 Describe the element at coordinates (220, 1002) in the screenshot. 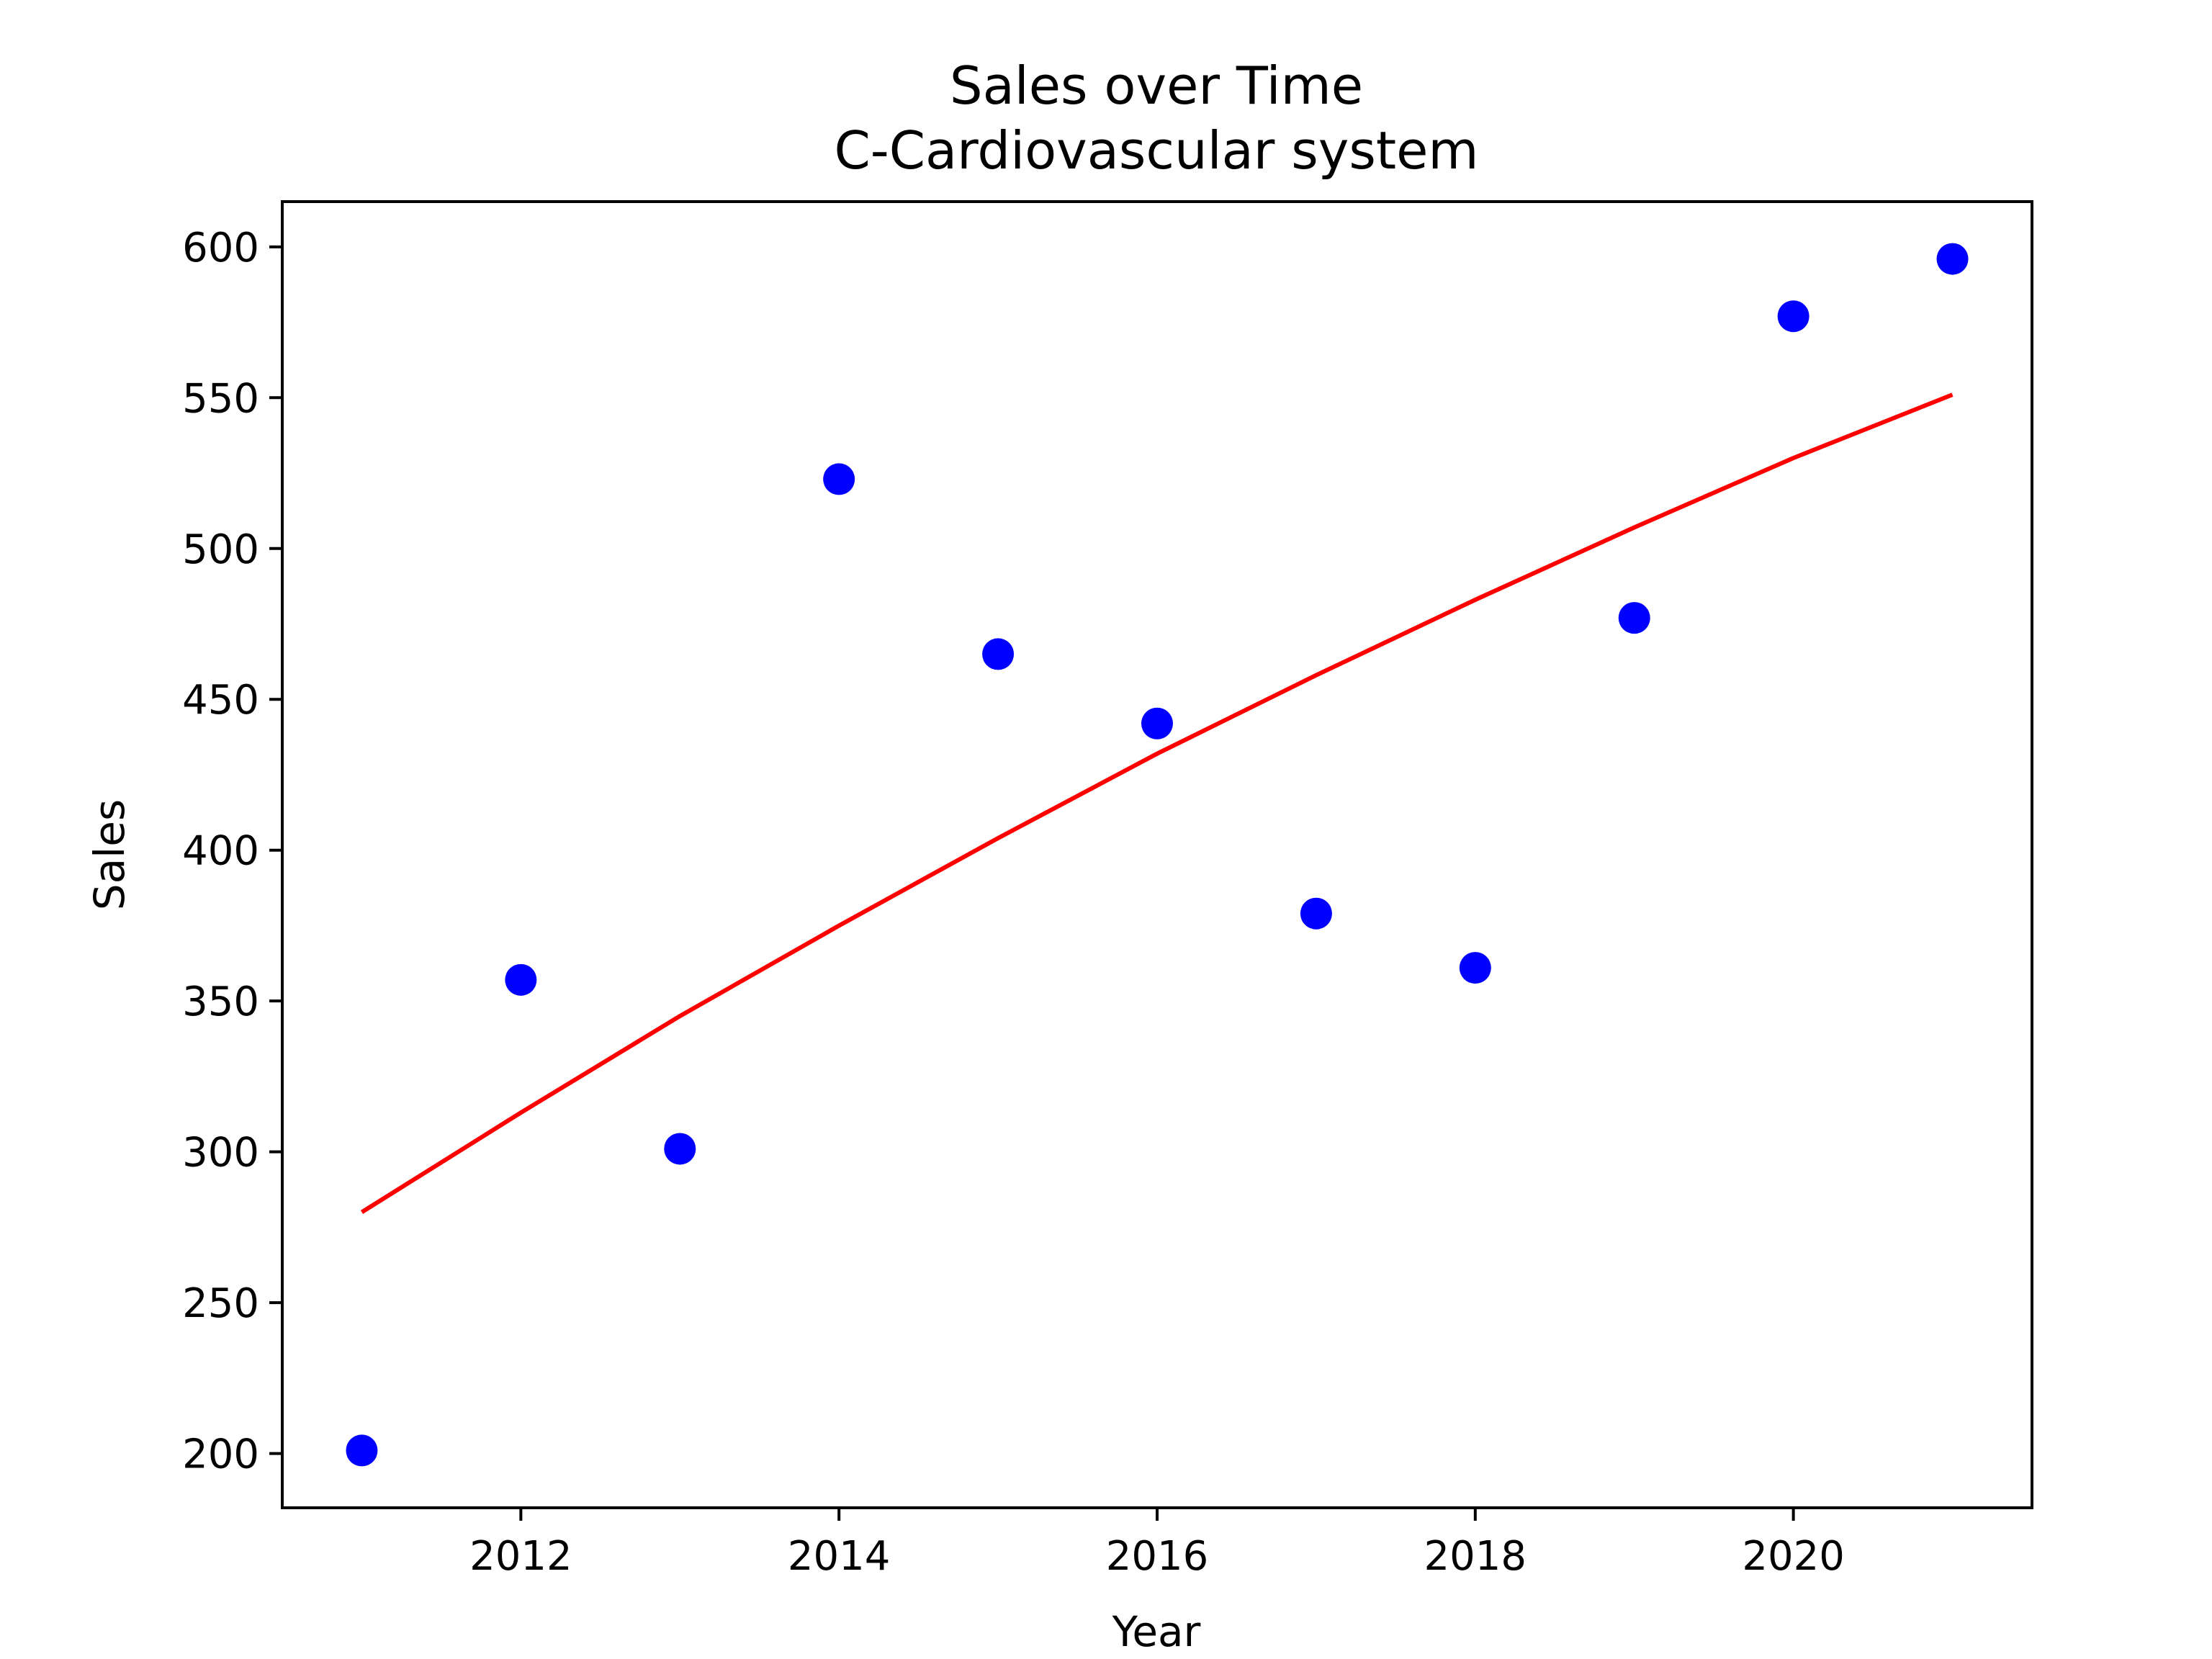

I see `y-tick-label: 350` at that location.